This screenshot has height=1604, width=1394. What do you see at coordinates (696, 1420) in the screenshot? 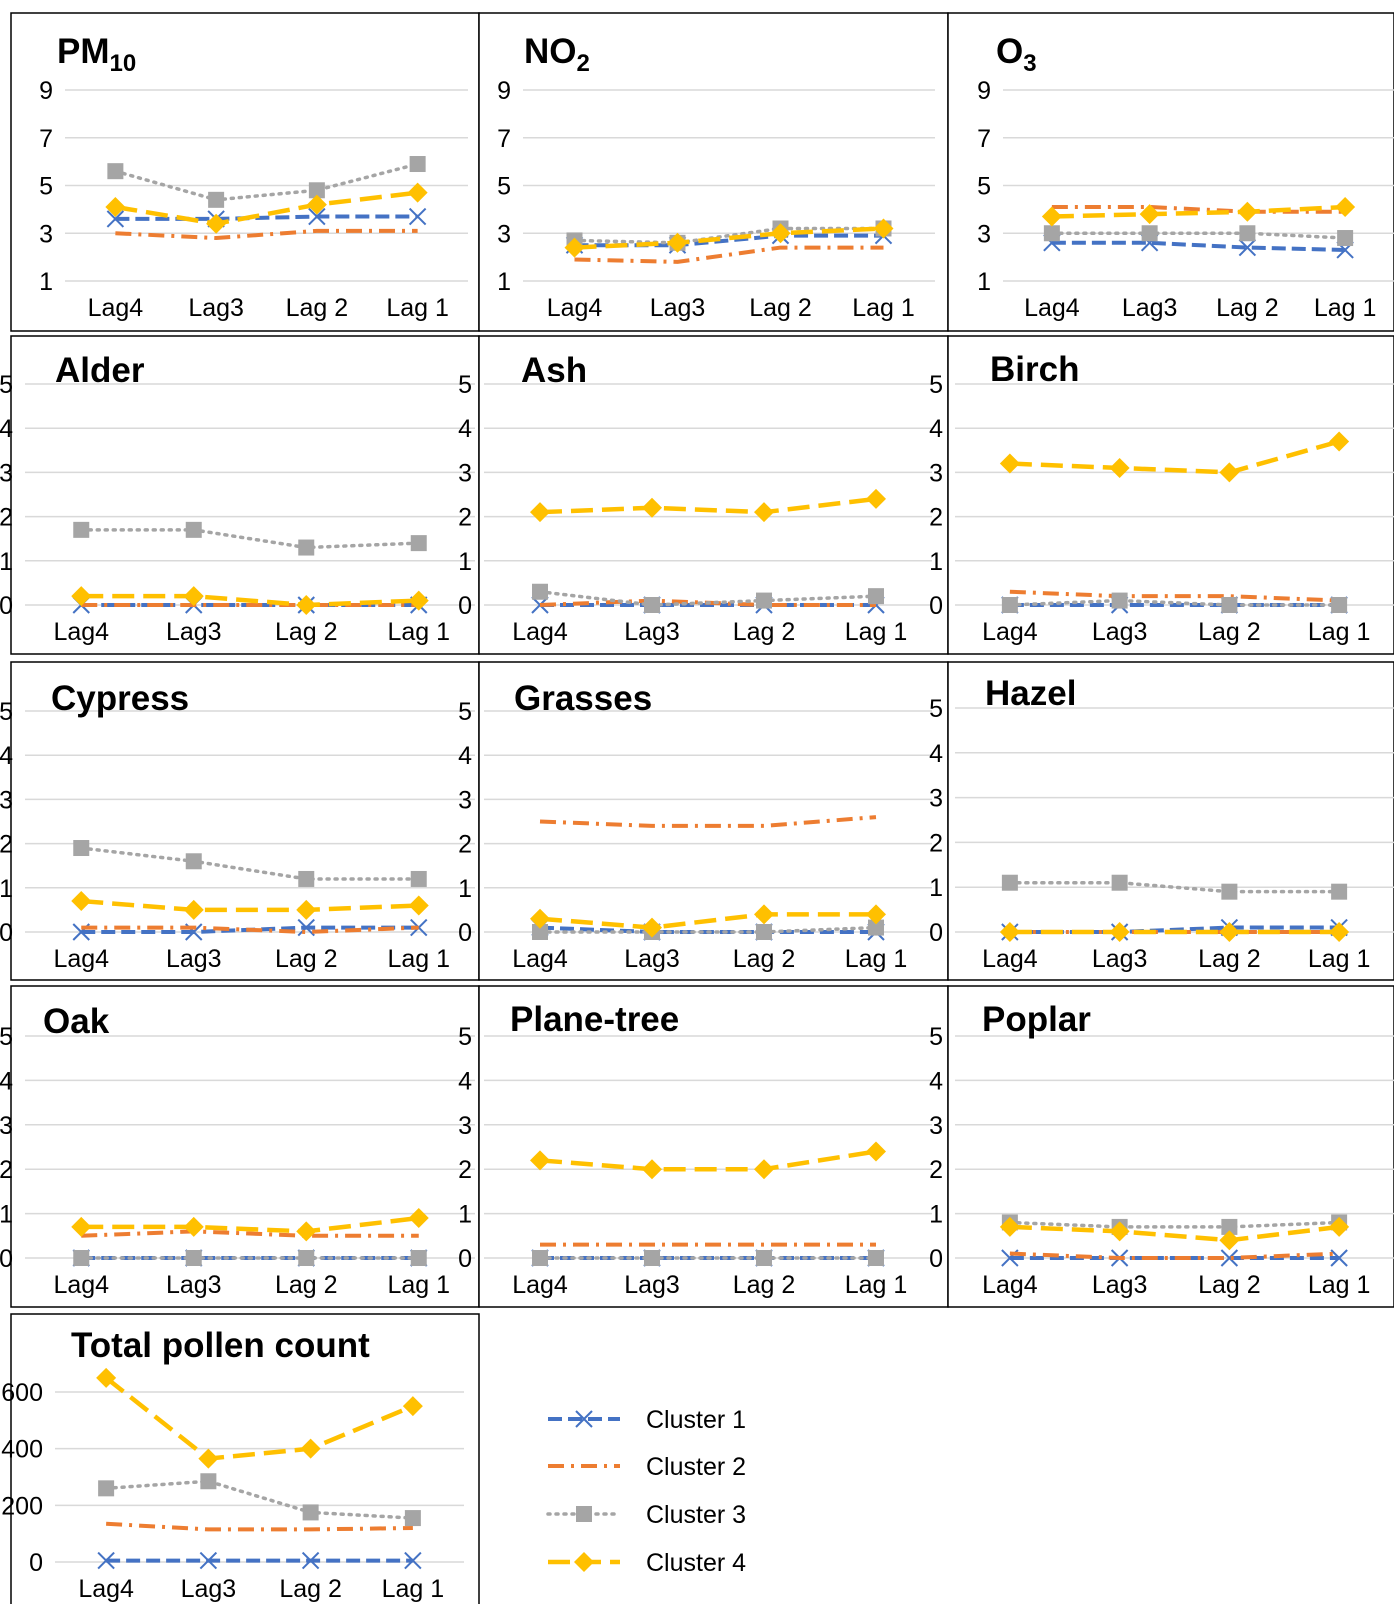
I see `legend-label: Cluster 1` at bounding box center [696, 1420].